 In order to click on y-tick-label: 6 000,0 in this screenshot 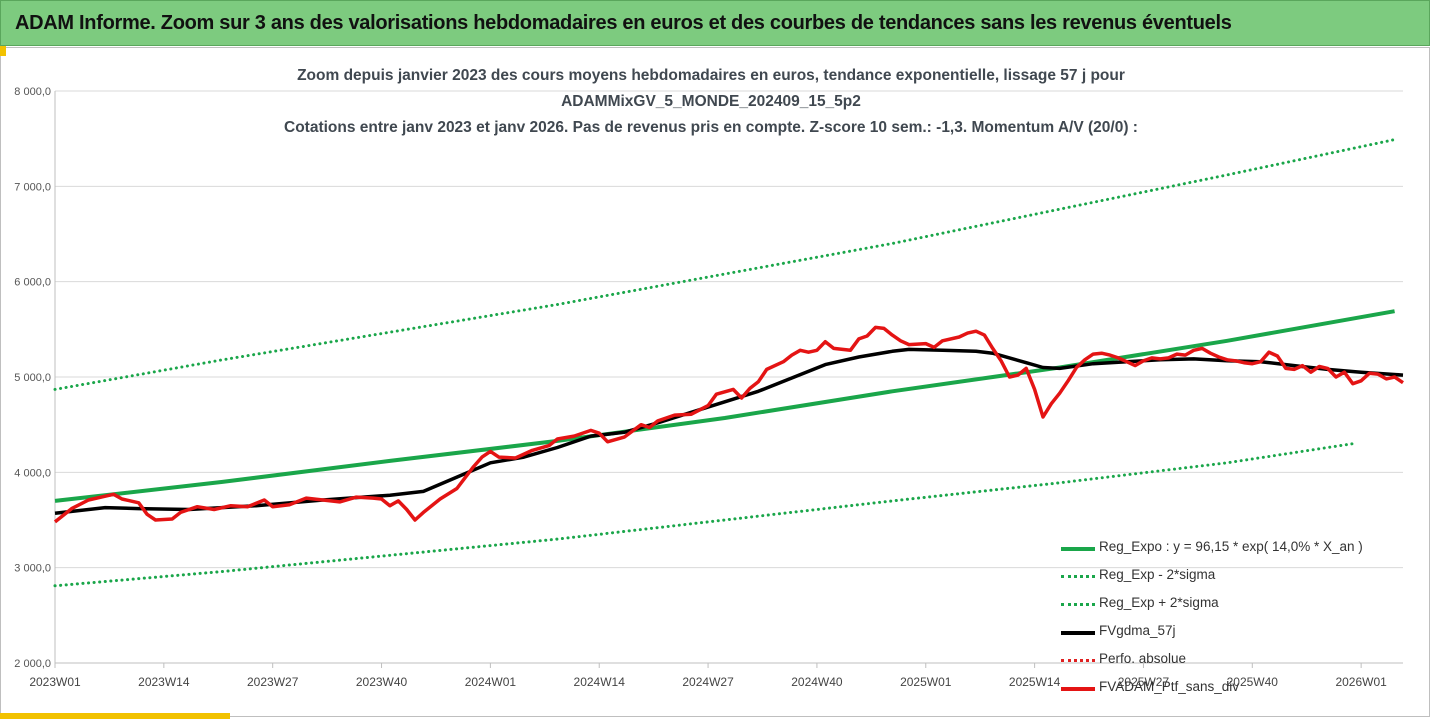, I will do `click(32, 283)`.